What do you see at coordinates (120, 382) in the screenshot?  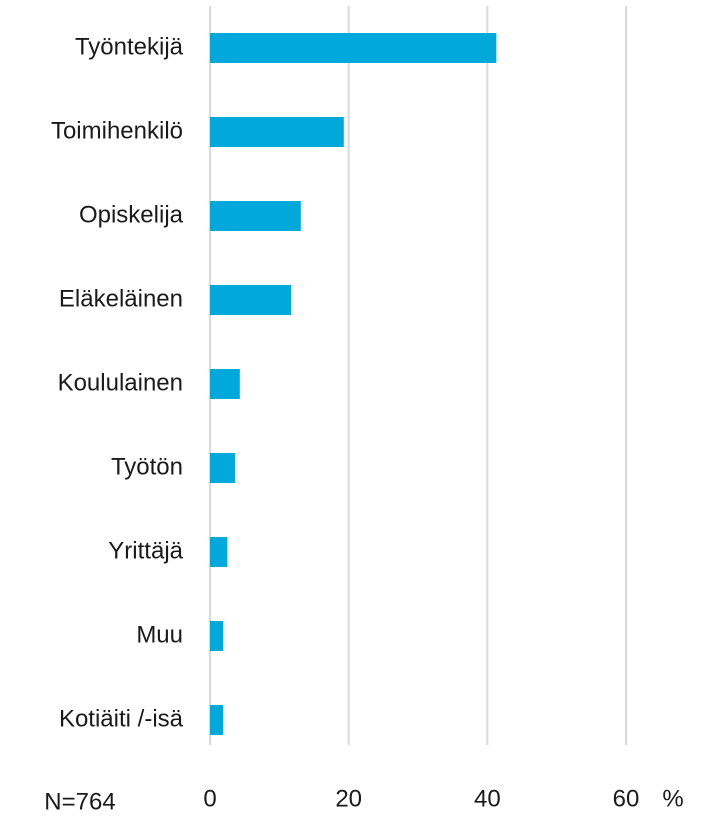 I see `y-tick-label: Koululainen` at bounding box center [120, 382].